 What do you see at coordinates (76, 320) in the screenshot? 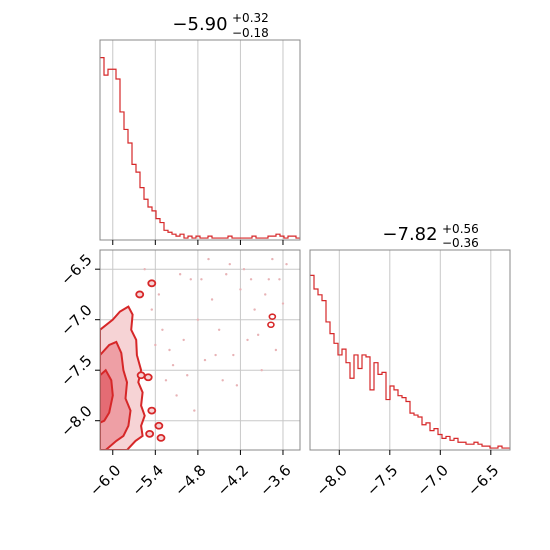
I see `y-tick-label: −7.0` at bounding box center [76, 320].